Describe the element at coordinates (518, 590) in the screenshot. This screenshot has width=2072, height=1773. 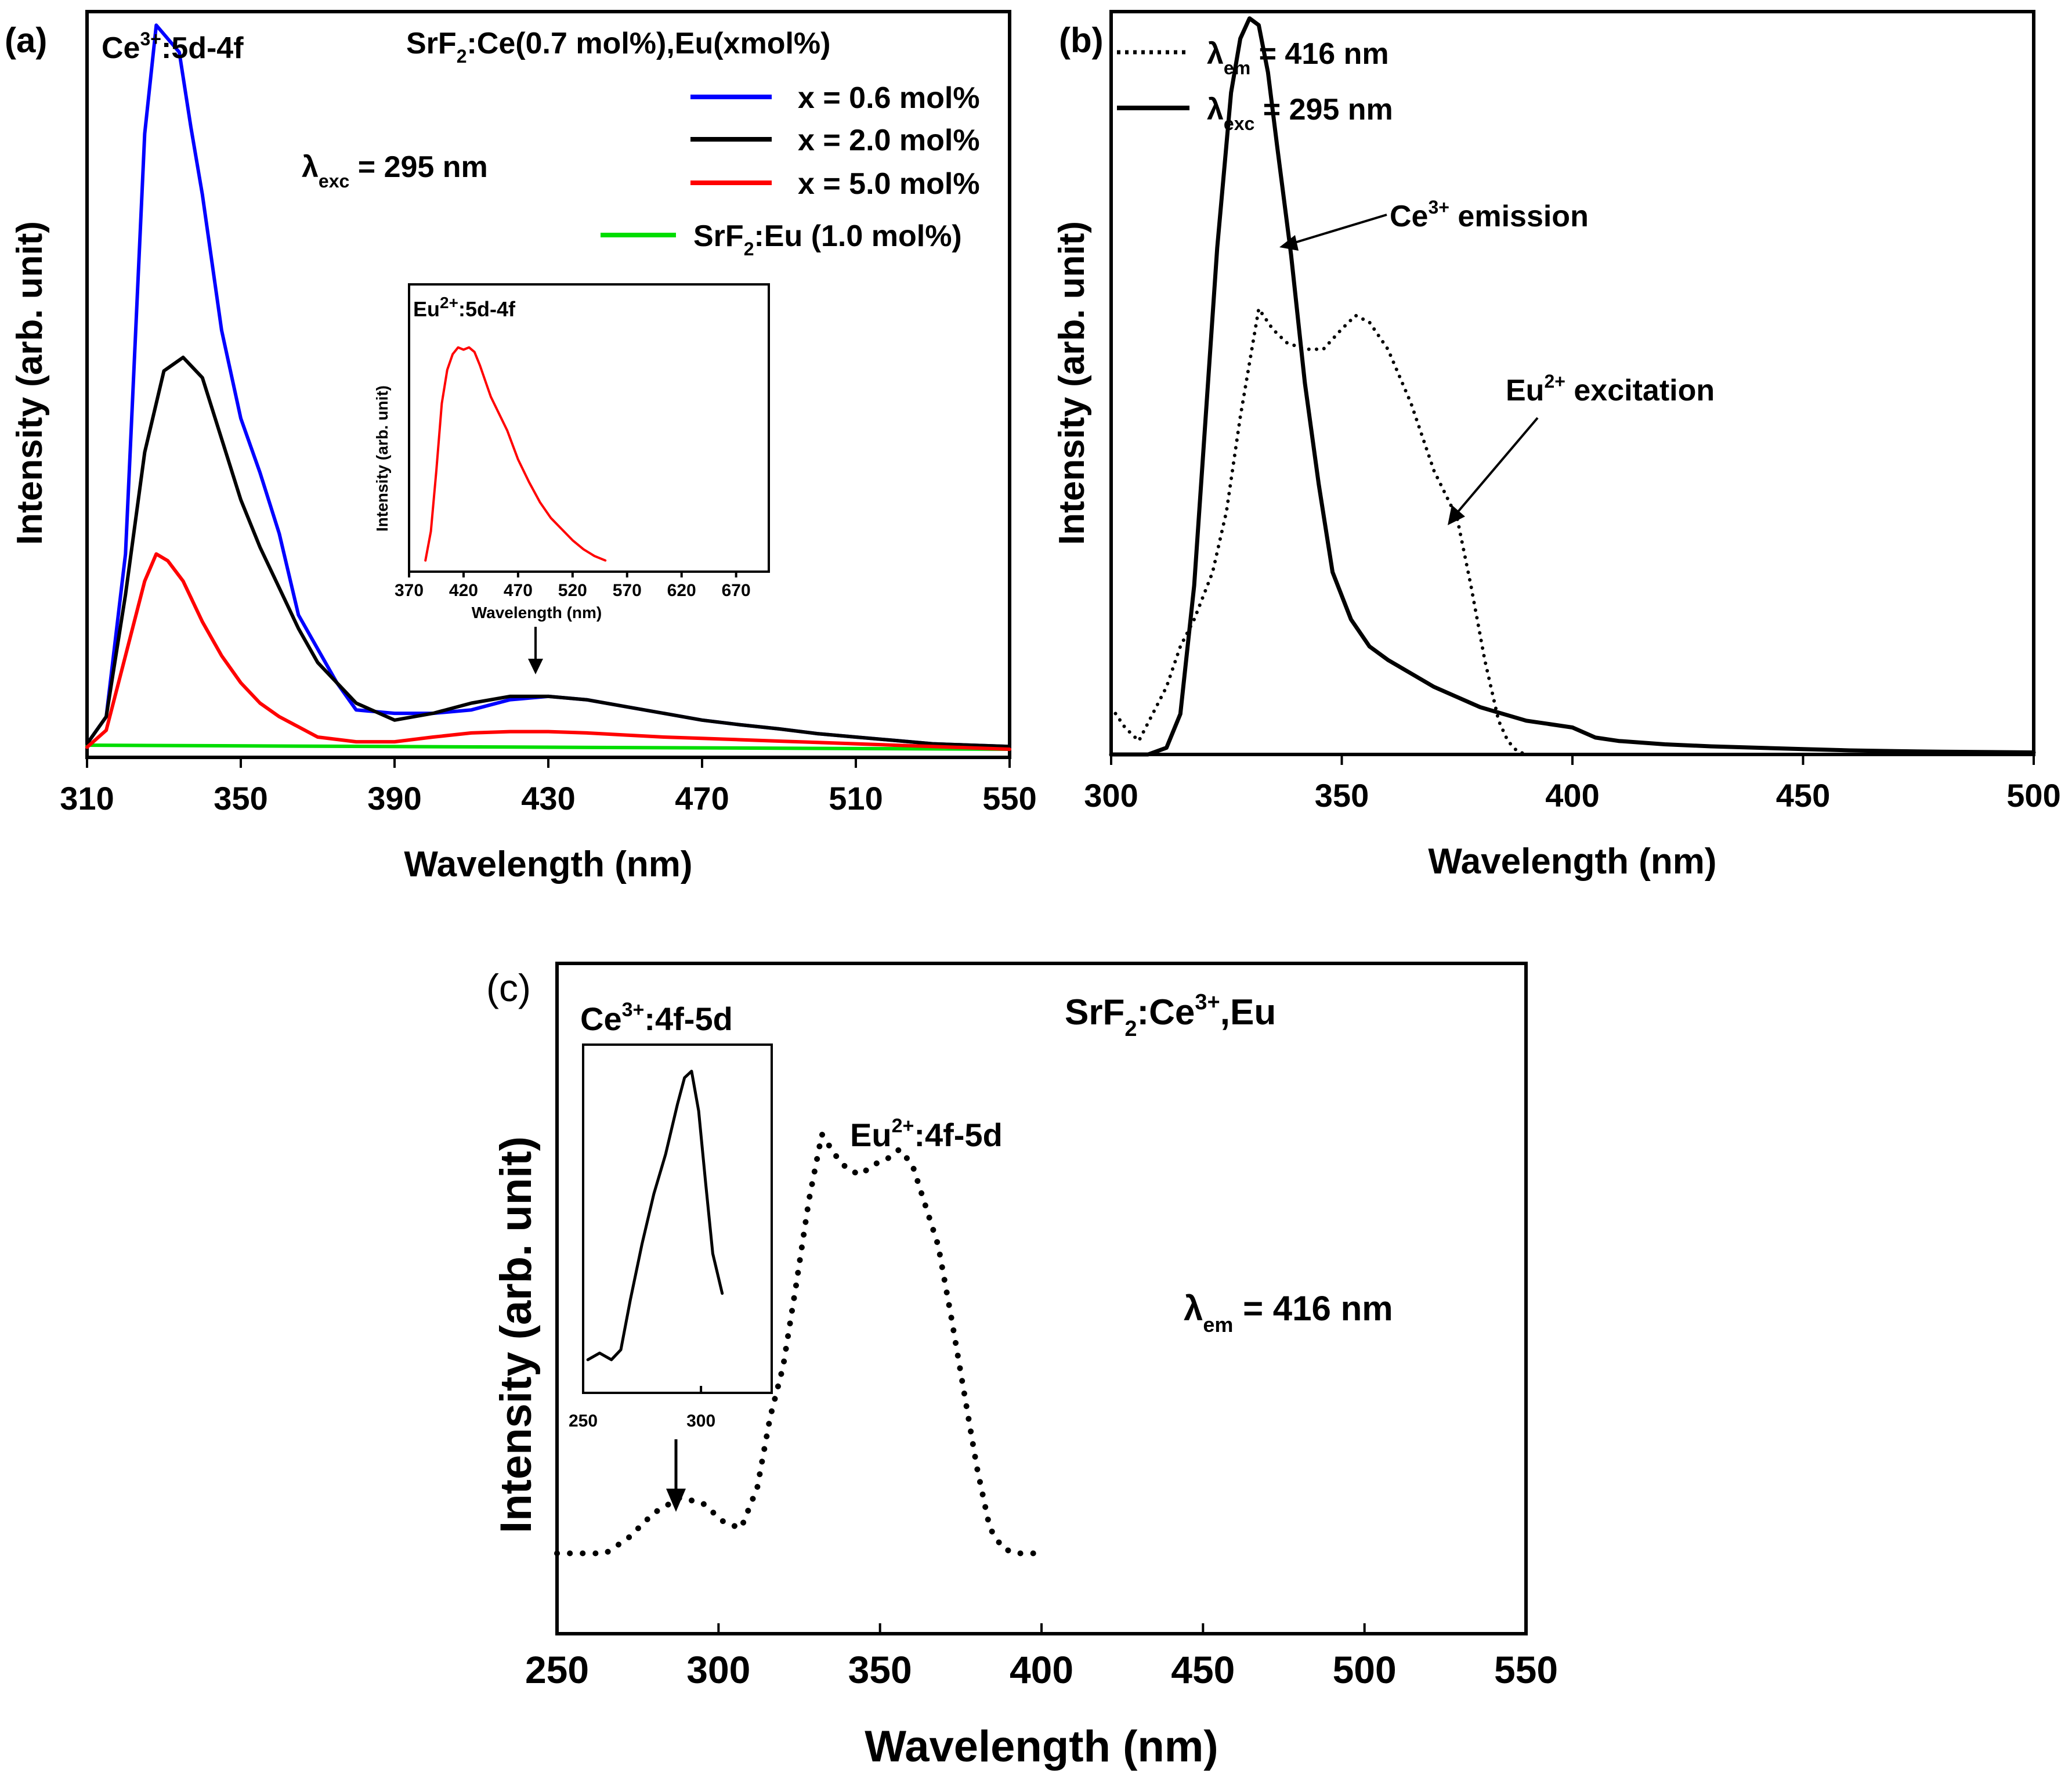
I see `panel-a-inset-x-tick-label: 470` at that location.